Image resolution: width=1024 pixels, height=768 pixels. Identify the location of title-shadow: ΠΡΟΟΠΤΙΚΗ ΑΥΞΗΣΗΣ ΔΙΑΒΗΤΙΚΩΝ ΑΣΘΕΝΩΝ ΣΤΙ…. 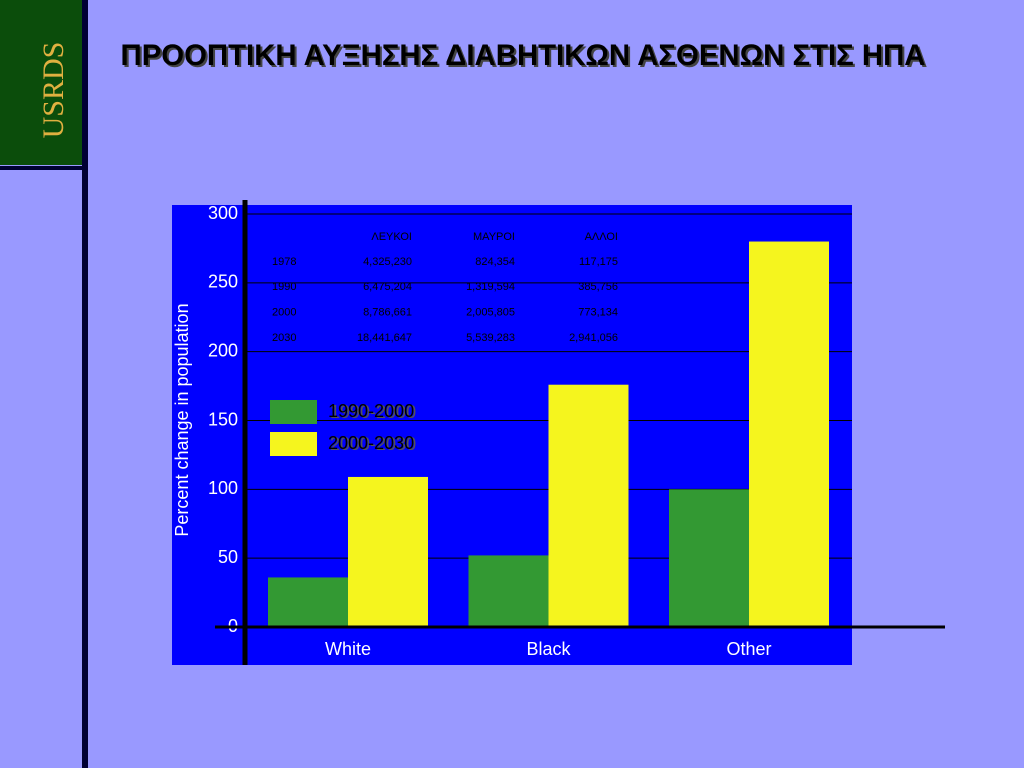
(525, 57).